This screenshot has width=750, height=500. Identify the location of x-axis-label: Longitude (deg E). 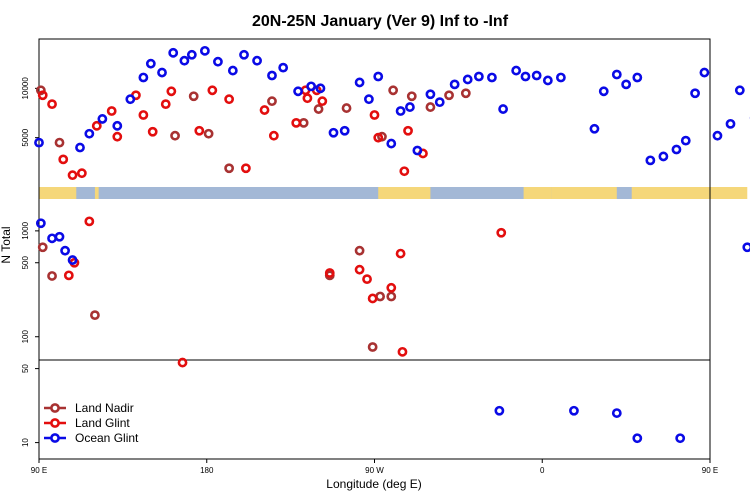
(373, 484).